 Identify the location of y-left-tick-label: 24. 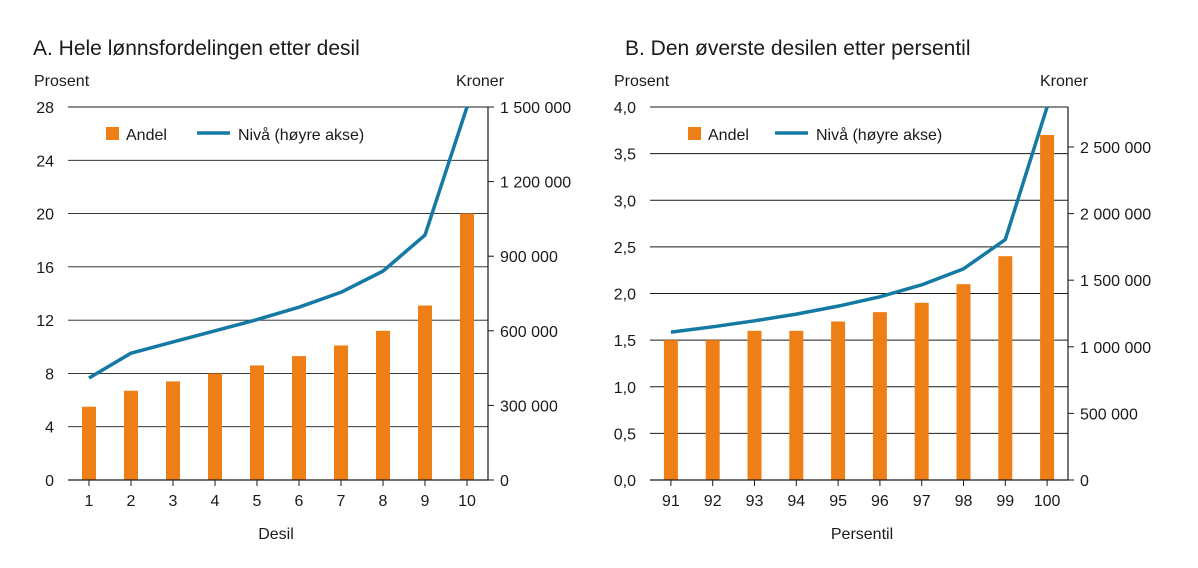
(45, 161).